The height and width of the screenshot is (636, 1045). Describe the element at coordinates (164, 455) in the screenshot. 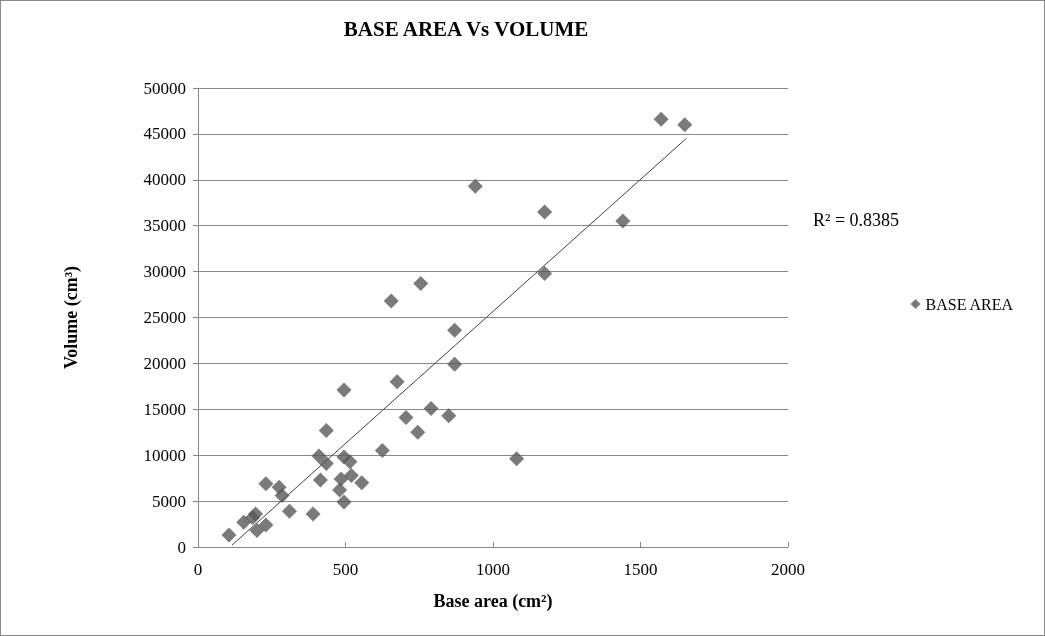

I see `y-tick-label: 10000` at that location.